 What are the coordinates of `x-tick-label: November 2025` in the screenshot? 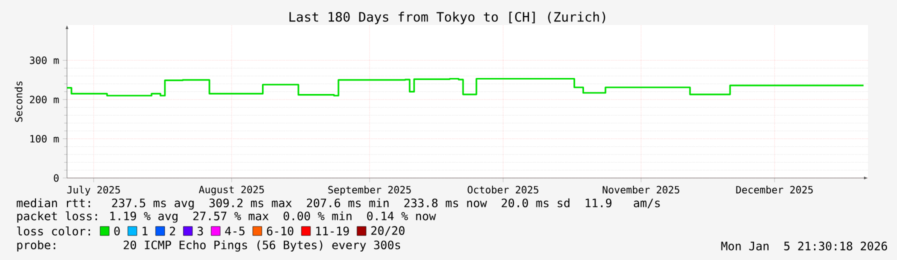 It's located at (641, 190).